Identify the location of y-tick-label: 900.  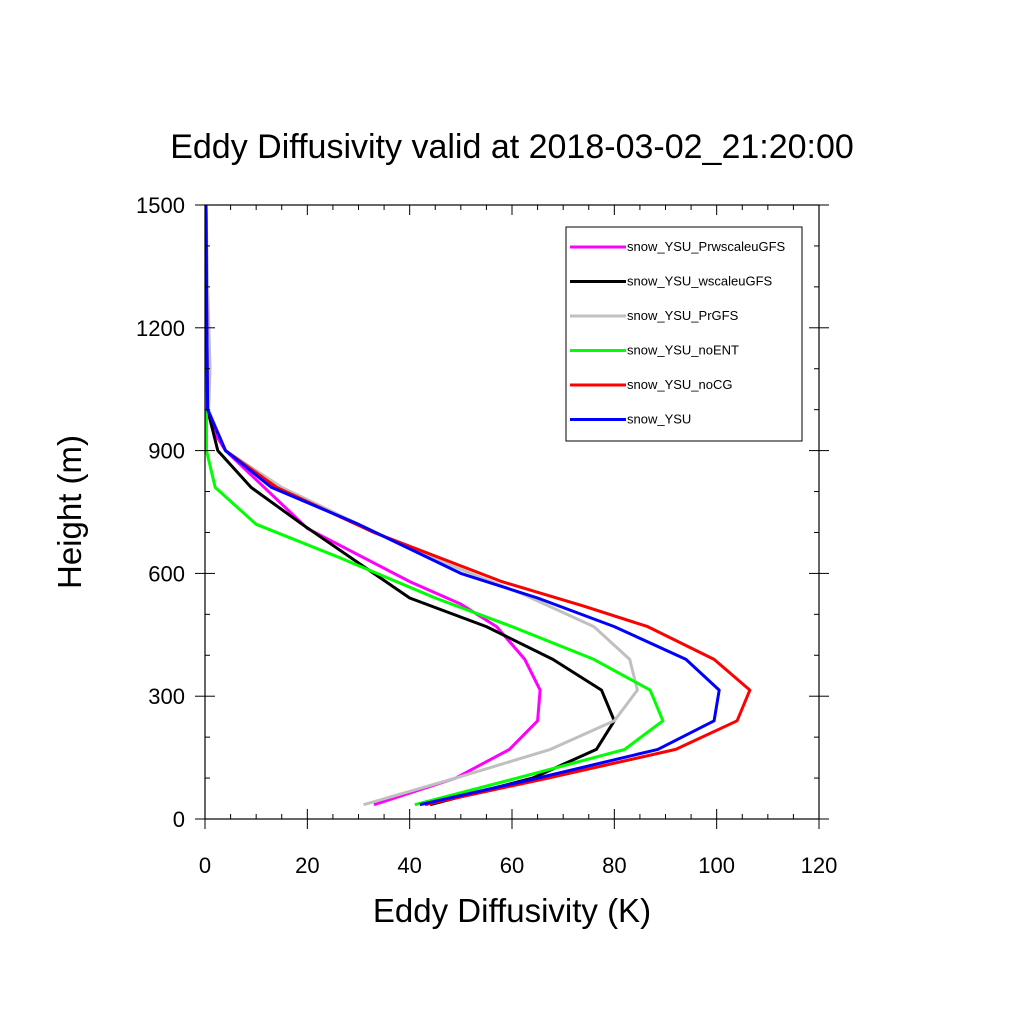
(166, 451).